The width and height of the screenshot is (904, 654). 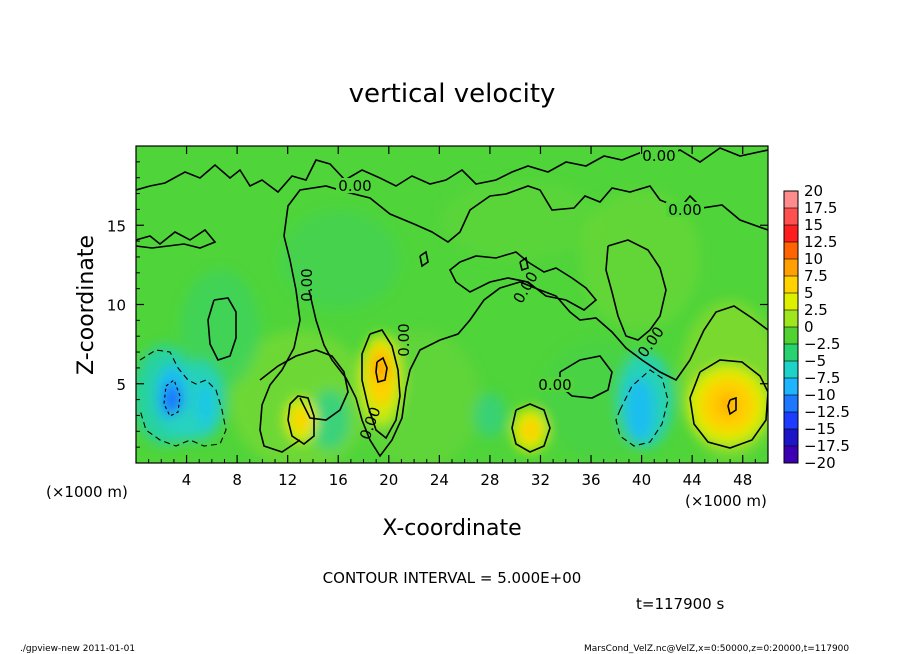 What do you see at coordinates (680, 604) in the screenshot?
I see `time-label: t=117900 s` at bounding box center [680, 604].